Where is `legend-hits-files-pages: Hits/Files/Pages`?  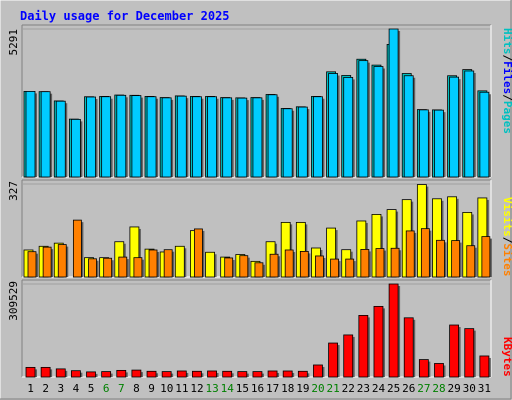
legend-hits-files-pages: Hits/Files/Pages is located at coordinates (506, 81).